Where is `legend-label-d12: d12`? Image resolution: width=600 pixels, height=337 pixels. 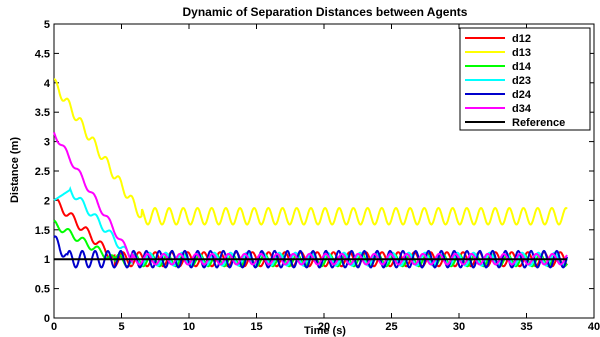 legend-label-d12: d12 is located at coordinates (521, 39).